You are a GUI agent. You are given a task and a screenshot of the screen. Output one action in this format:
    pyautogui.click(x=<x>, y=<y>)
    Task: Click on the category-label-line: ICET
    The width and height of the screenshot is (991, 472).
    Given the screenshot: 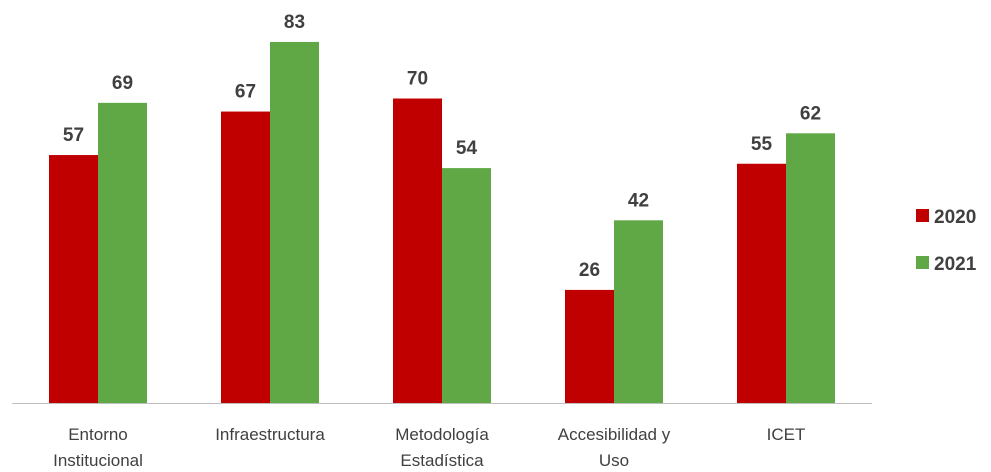 What is the action you would take?
    pyautogui.click(x=786, y=434)
    